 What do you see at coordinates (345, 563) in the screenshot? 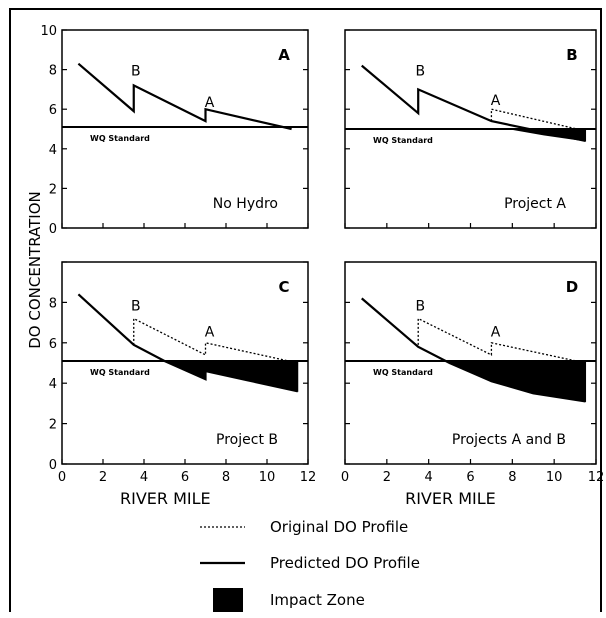
I see `legend-label: Predicted DO Profile` at bounding box center [345, 563].